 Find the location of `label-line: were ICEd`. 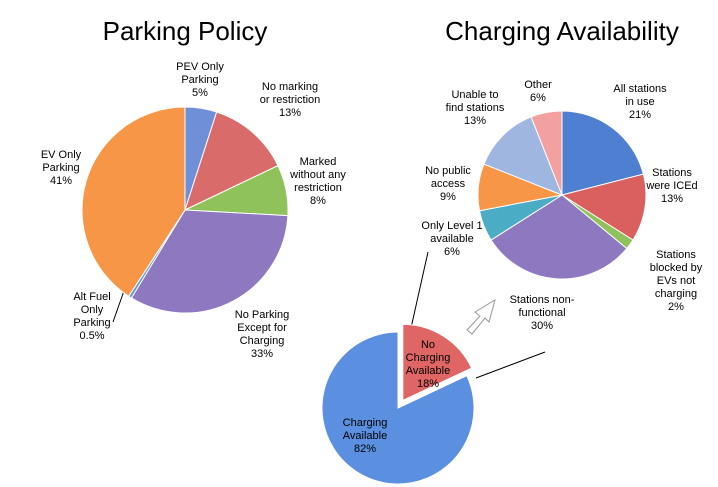

label-line: were ICEd is located at coordinates (671, 186).